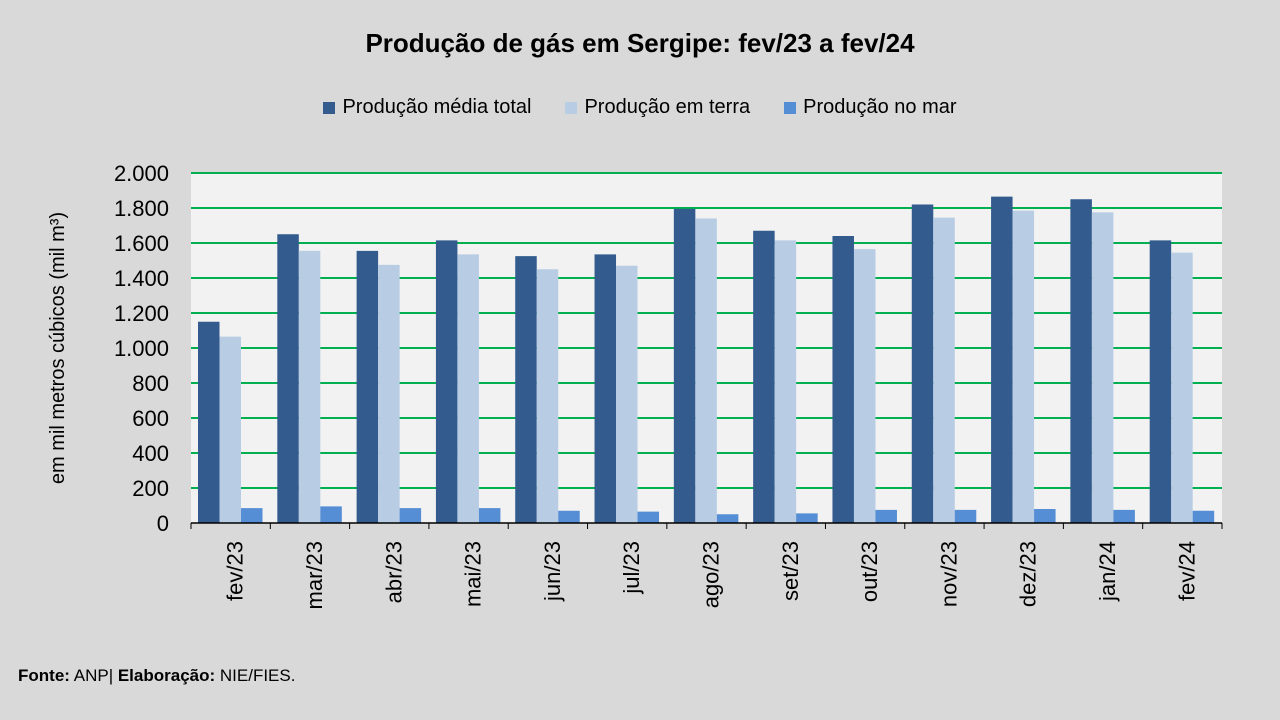 This screenshot has width=1280, height=720. What do you see at coordinates (571, 107) in the screenshot?
I see `legend-swatch-terra` at bounding box center [571, 107].